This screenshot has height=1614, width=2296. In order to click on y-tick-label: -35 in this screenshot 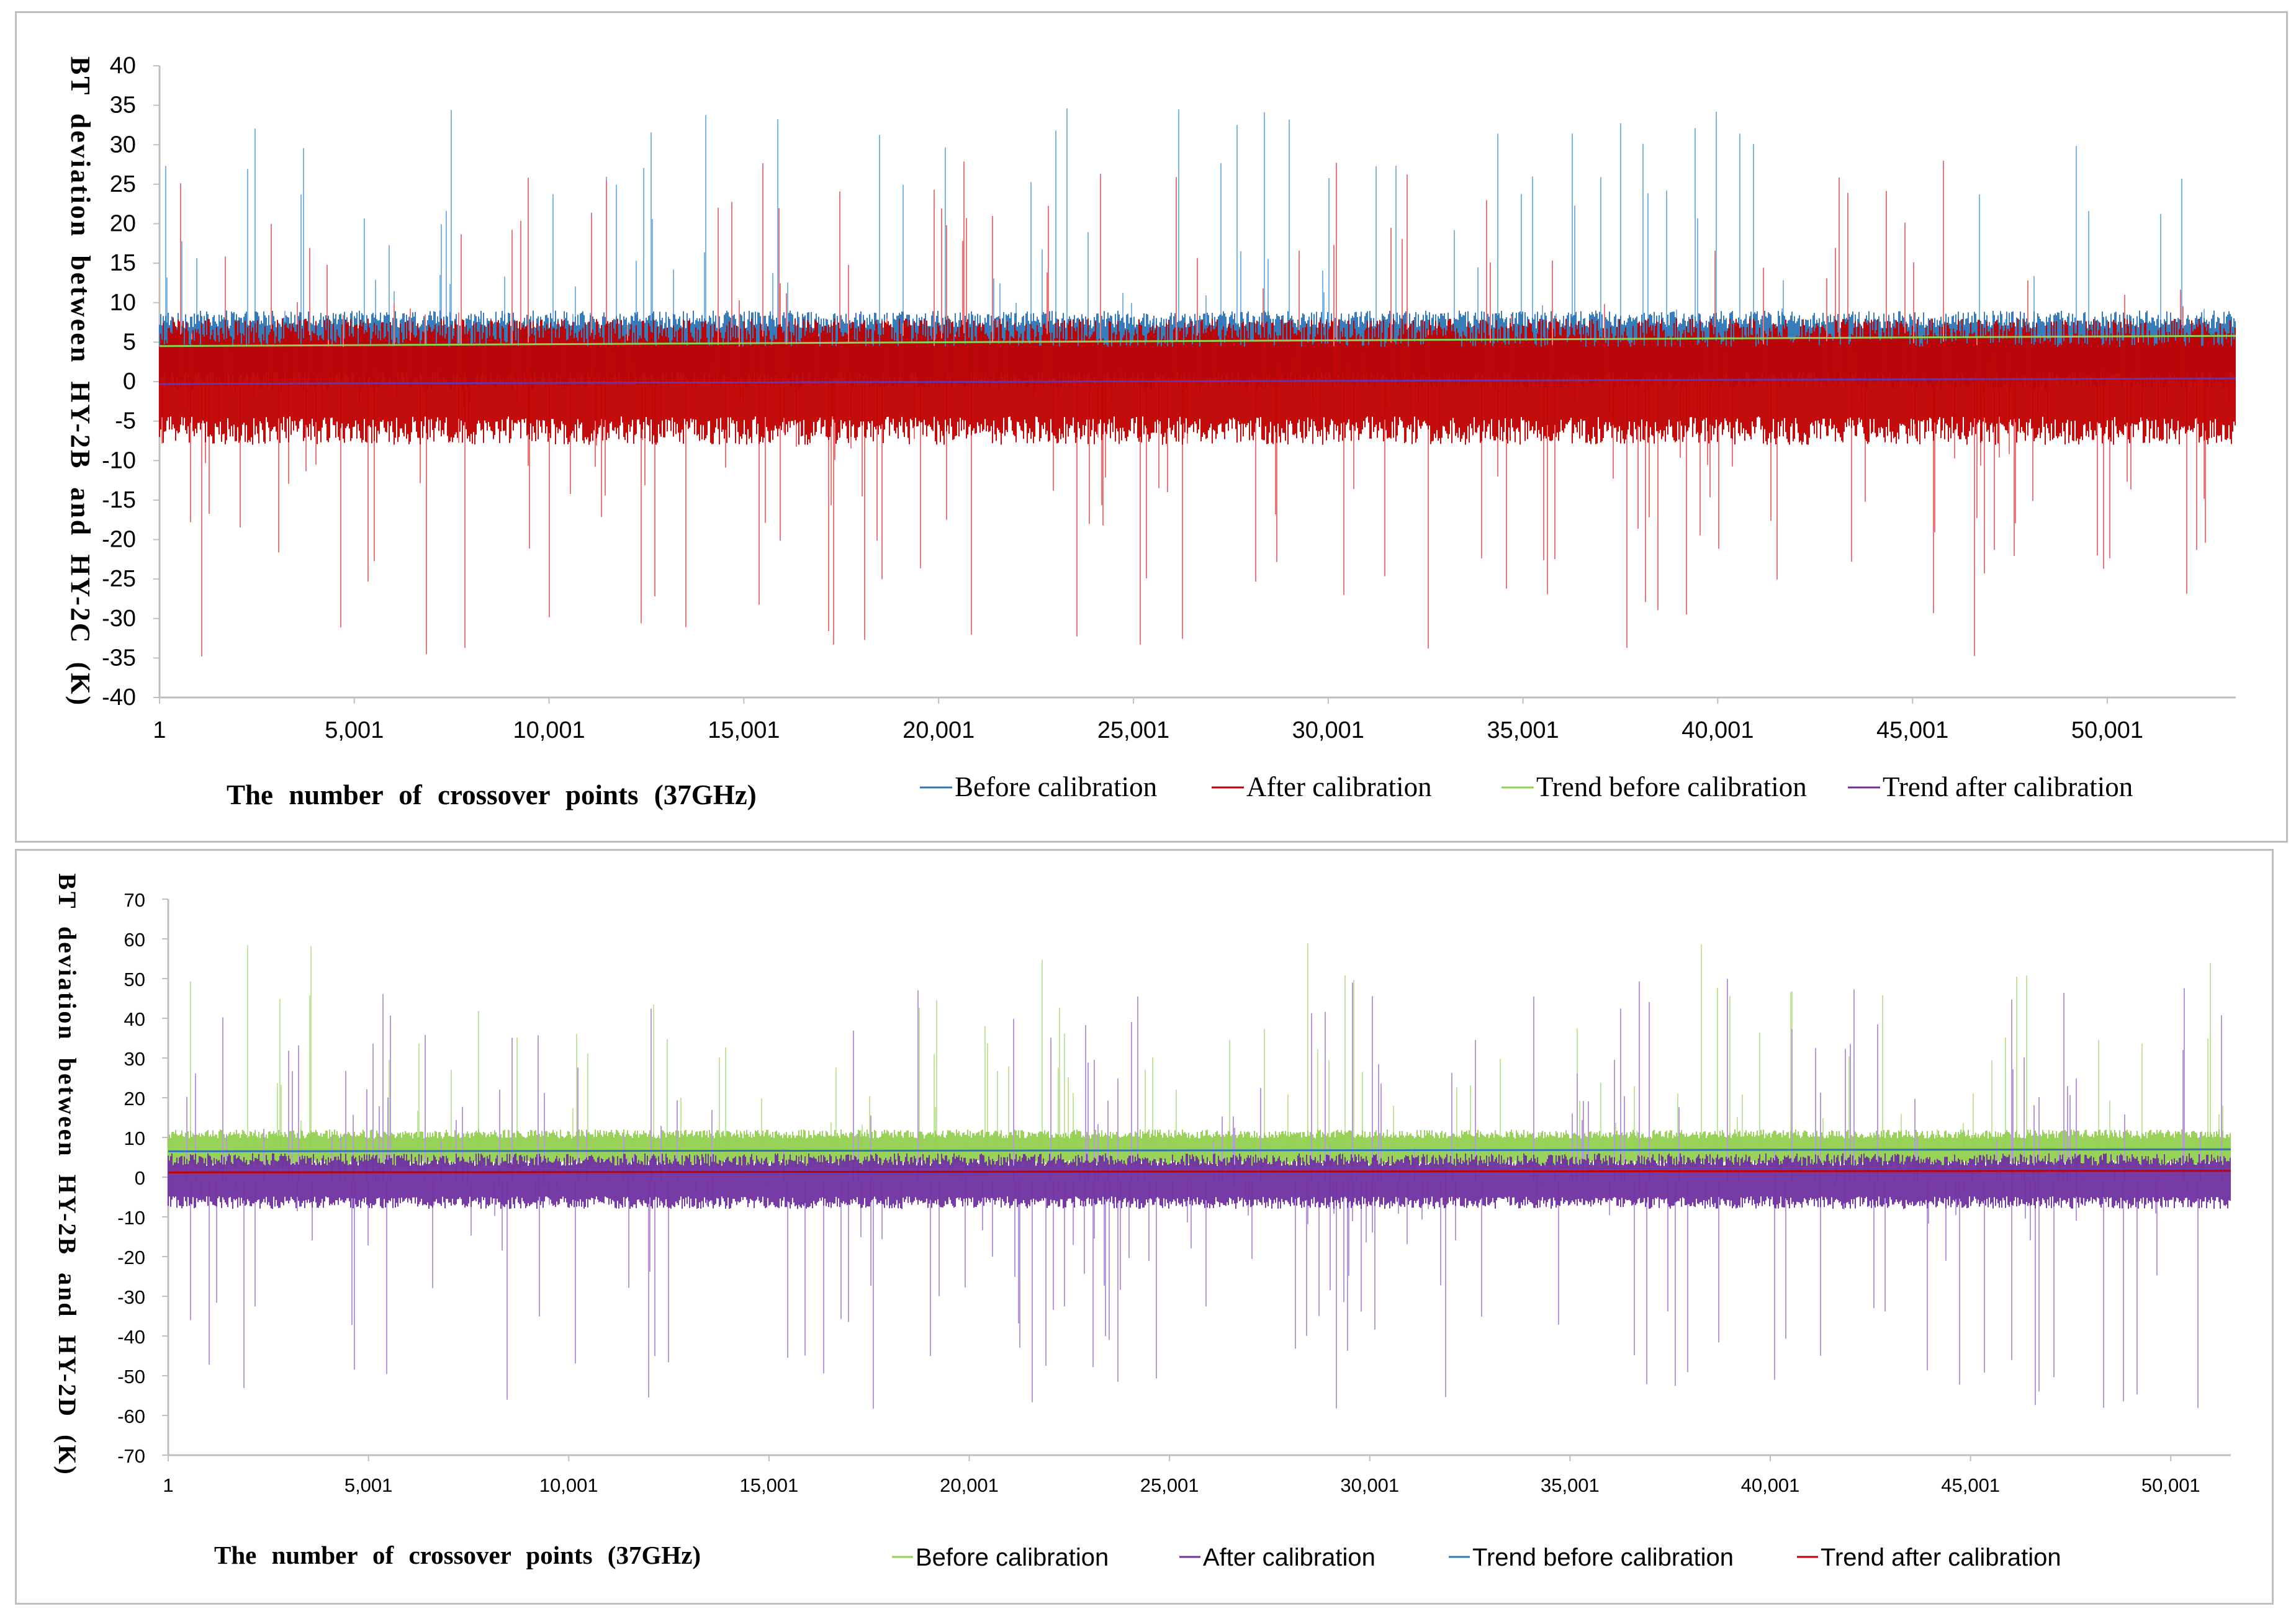, I will do `click(119, 658)`.